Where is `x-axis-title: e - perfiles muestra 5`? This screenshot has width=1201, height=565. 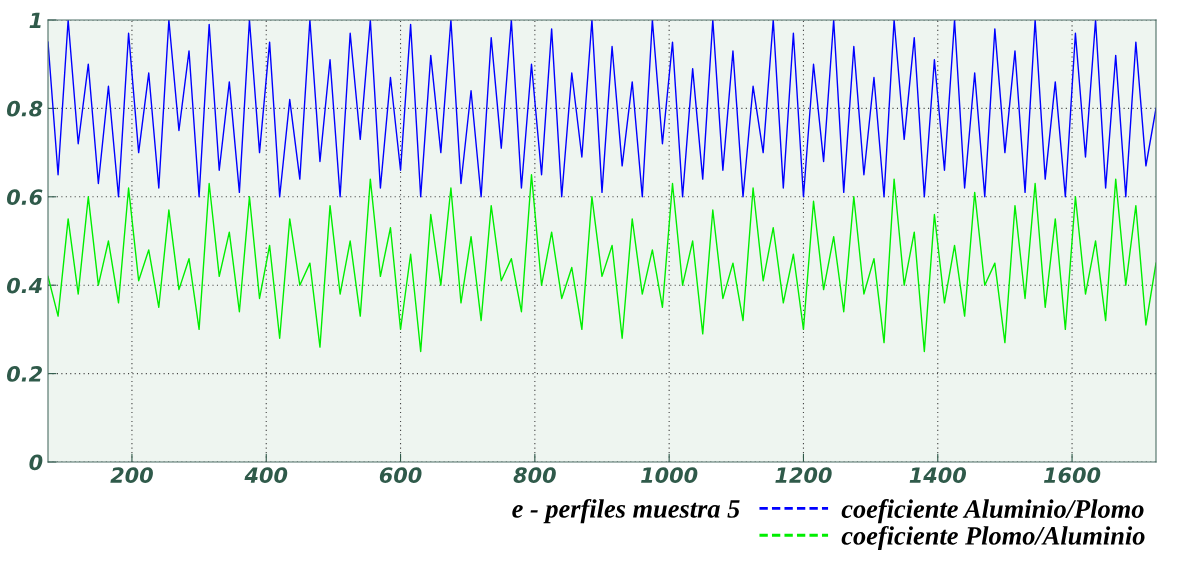 x-axis-title: e - perfiles muestra 5 is located at coordinates (626, 511).